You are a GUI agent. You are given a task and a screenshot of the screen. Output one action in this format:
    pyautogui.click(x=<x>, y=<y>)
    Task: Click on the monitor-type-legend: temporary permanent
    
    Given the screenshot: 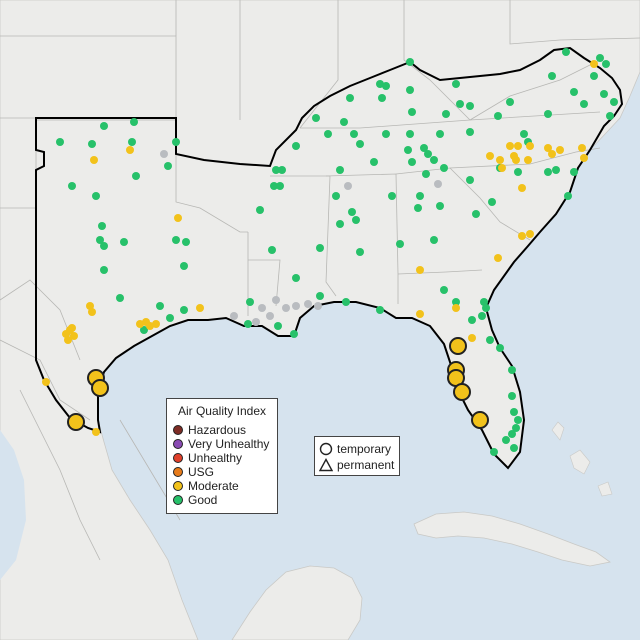 What is the action you would take?
    pyautogui.click(x=357, y=456)
    